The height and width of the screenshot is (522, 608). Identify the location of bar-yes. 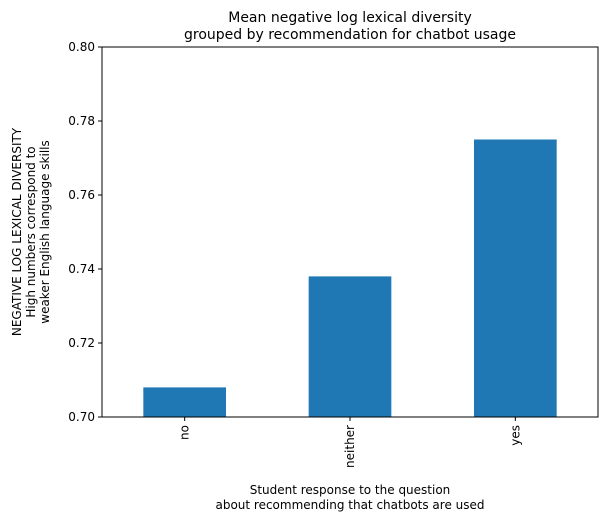
(515, 278).